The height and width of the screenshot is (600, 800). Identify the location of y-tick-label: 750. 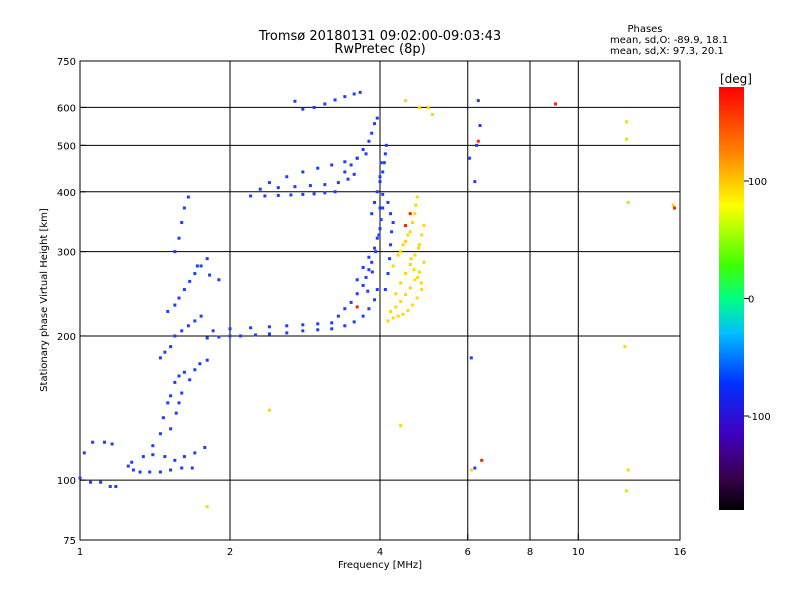
(66, 62).